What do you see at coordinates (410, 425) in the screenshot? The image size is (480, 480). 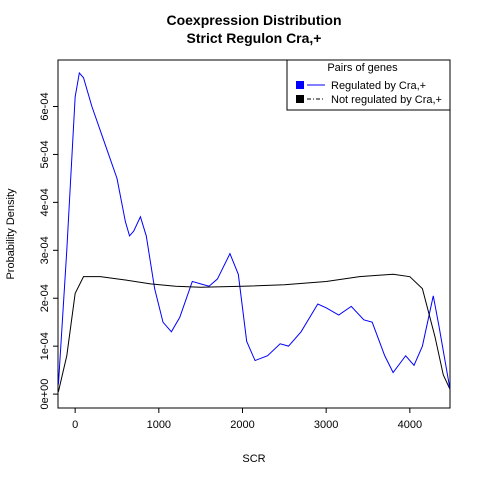 I see `x-tick-label: 4000` at bounding box center [410, 425].